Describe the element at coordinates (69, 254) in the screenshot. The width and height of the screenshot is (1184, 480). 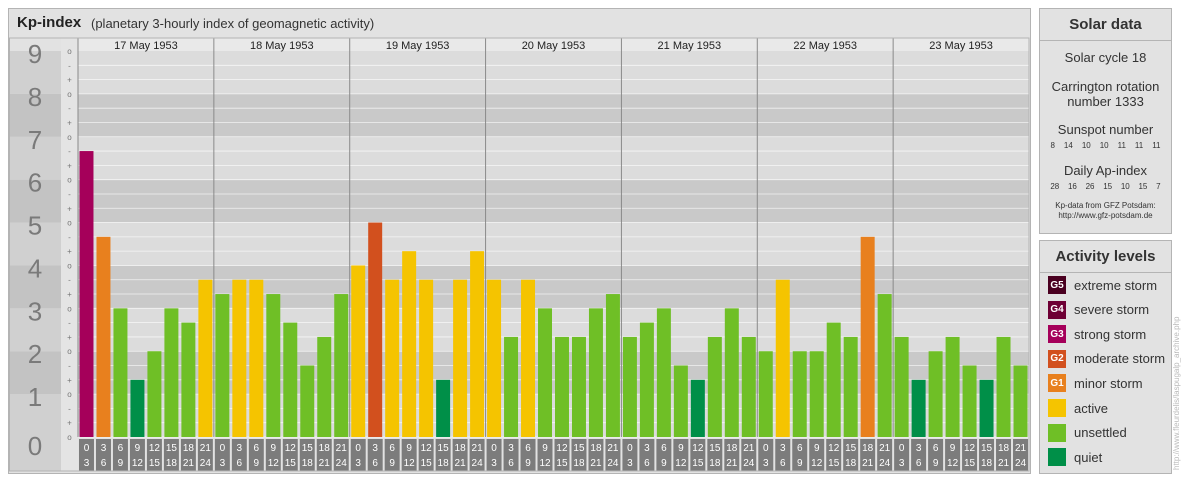
I see `minor-tick-column` at that location.